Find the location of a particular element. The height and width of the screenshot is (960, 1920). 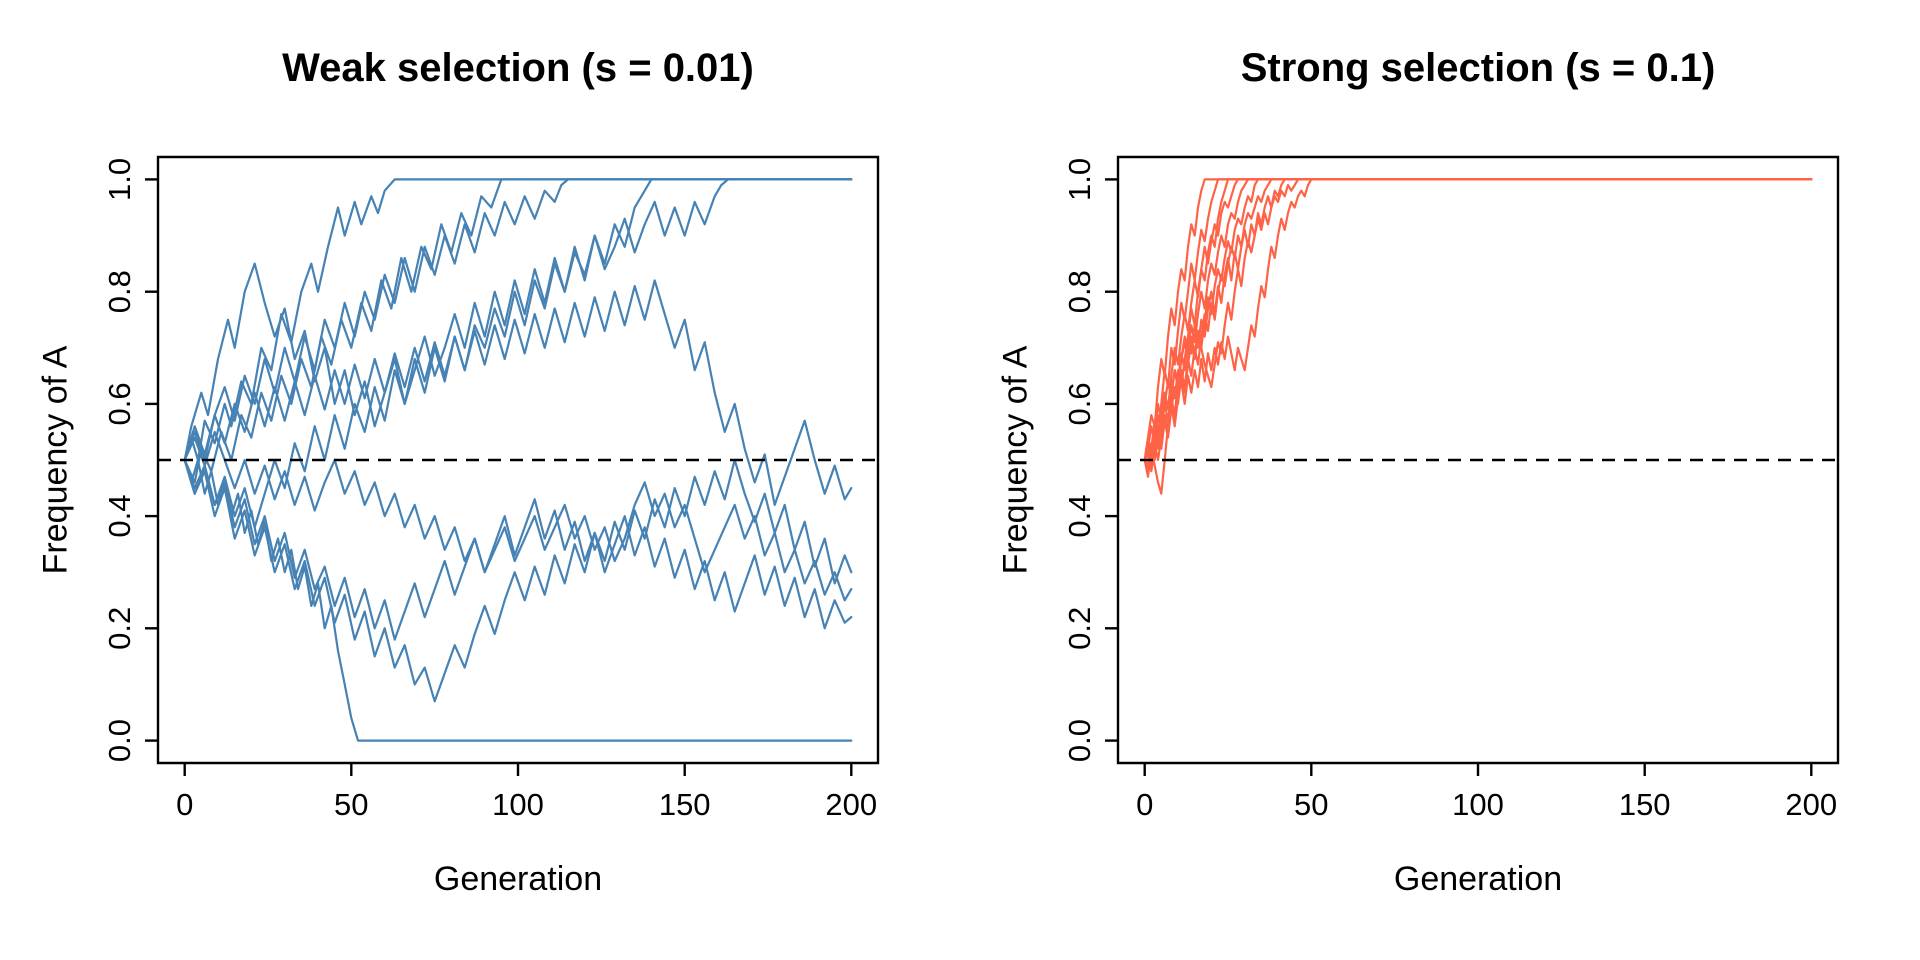

panel-title-strong: Strong selection (s = 0.1) is located at coordinates (1478, 68).